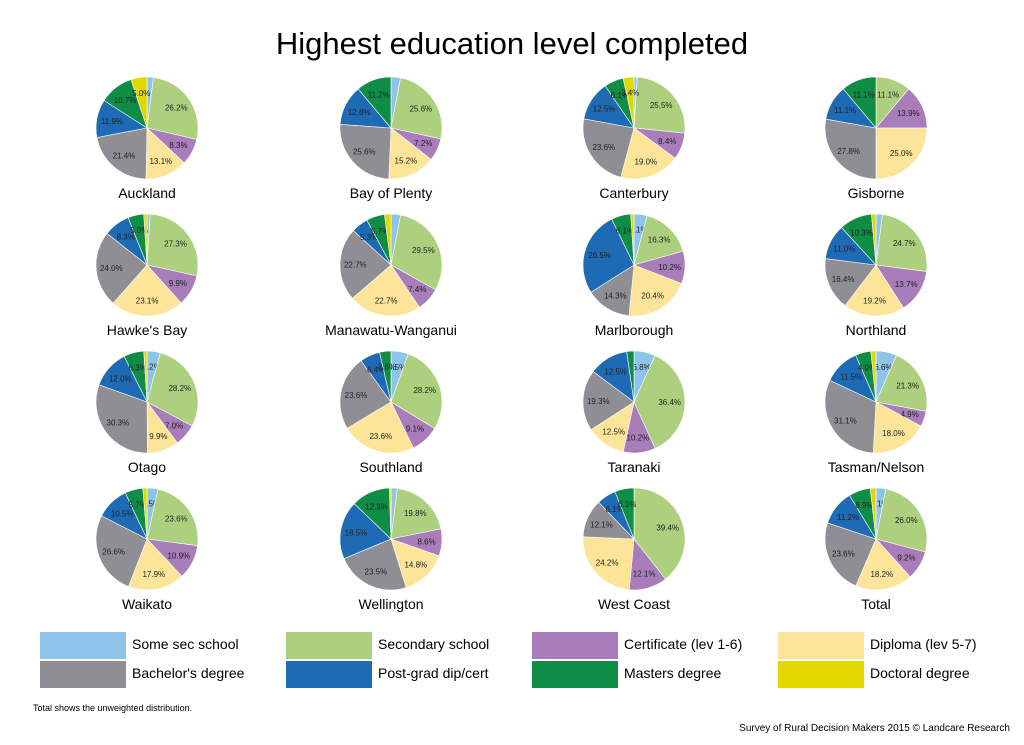  I want to click on pie-region-name: Bay of Plenty, so click(391, 193).